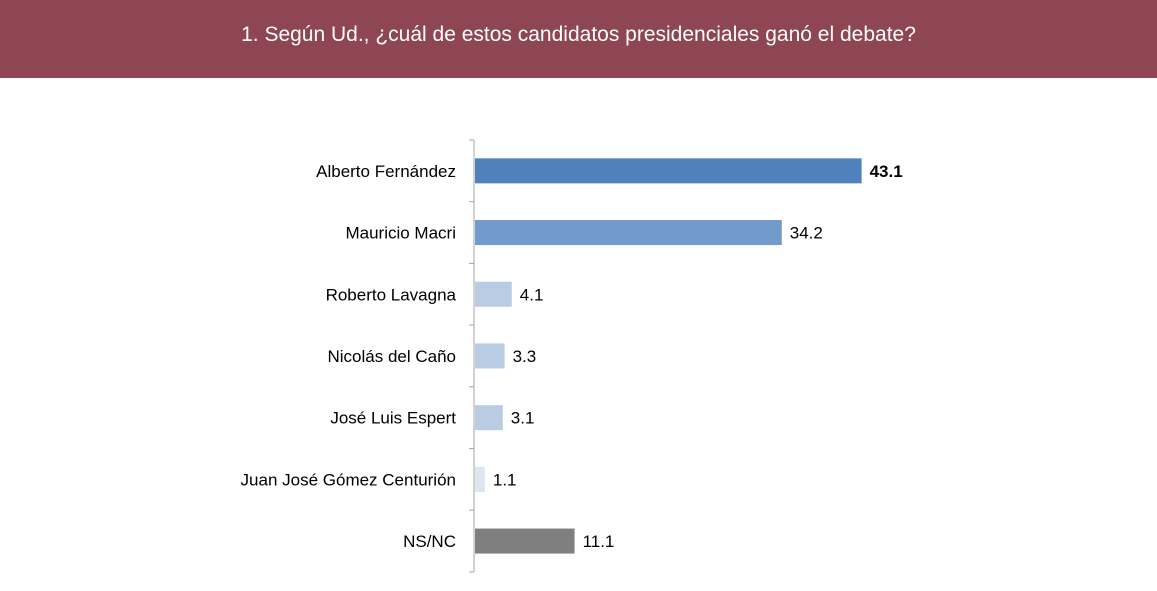 The width and height of the screenshot is (1157, 591). Describe the element at coordinates (348, 479) in the screenshot. I see `category-label: Juan José Gómez Centurión` at that location.